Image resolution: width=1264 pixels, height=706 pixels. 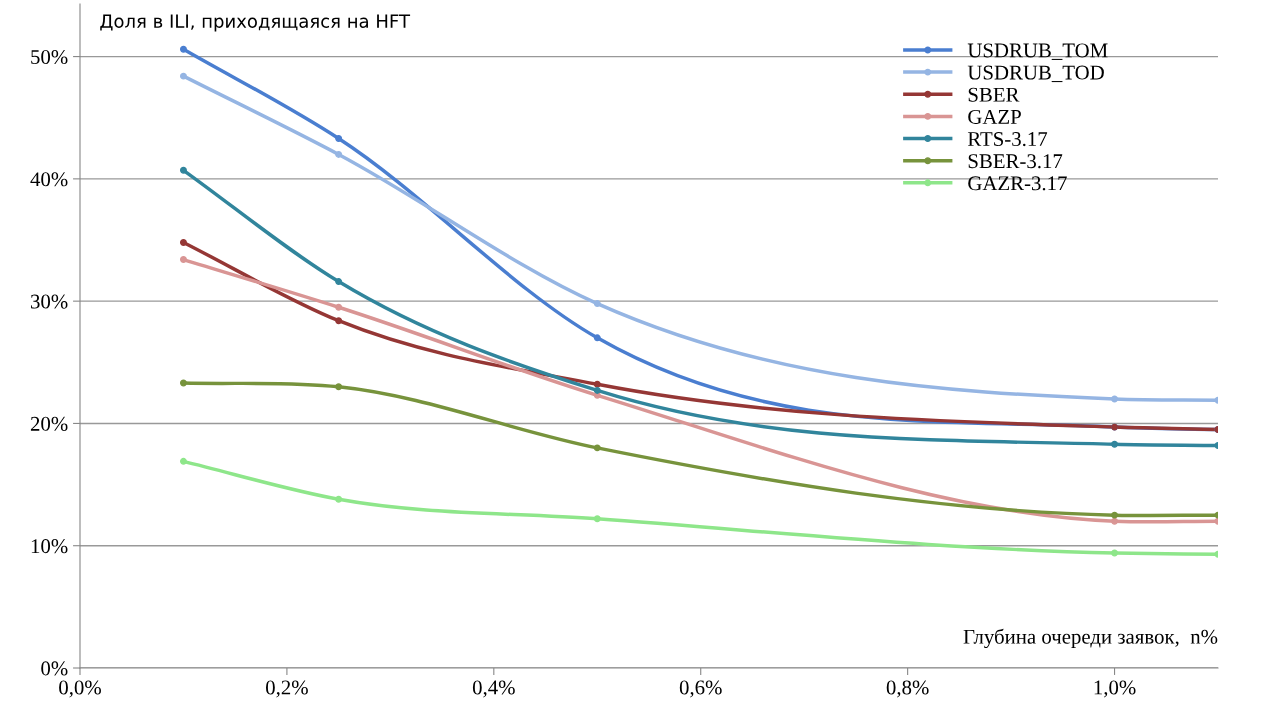 What do you see at coordinates (49, 423) in the screenshot?
I see `y-tick-label: 20%` at bounding box center [49, 423].